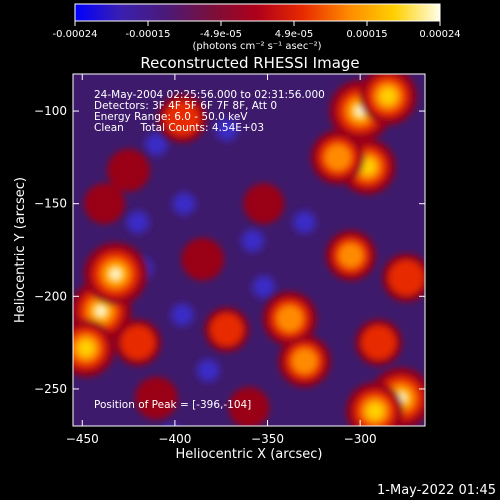  I want to click on overlay-energy-range: Energy Range: 6.0 - 50.0 keV, so click(171, 117).